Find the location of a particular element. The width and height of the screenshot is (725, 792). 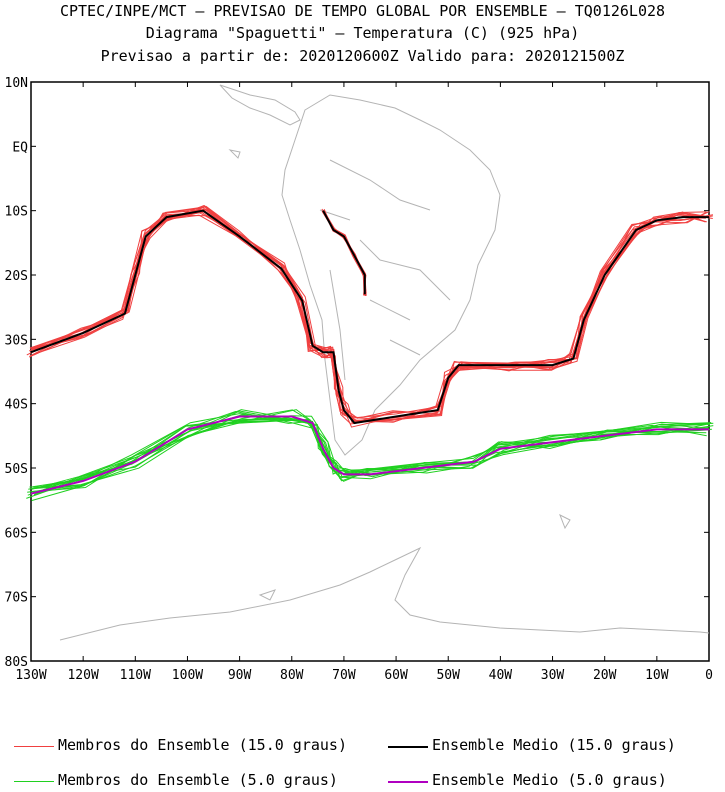

lon-label: 120W is located at coordinates (82, 675).